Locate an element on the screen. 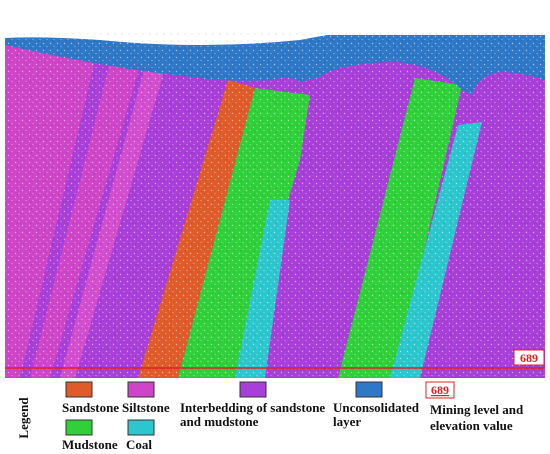  legend-label: Siltstone is located at coordinates (146, 407).